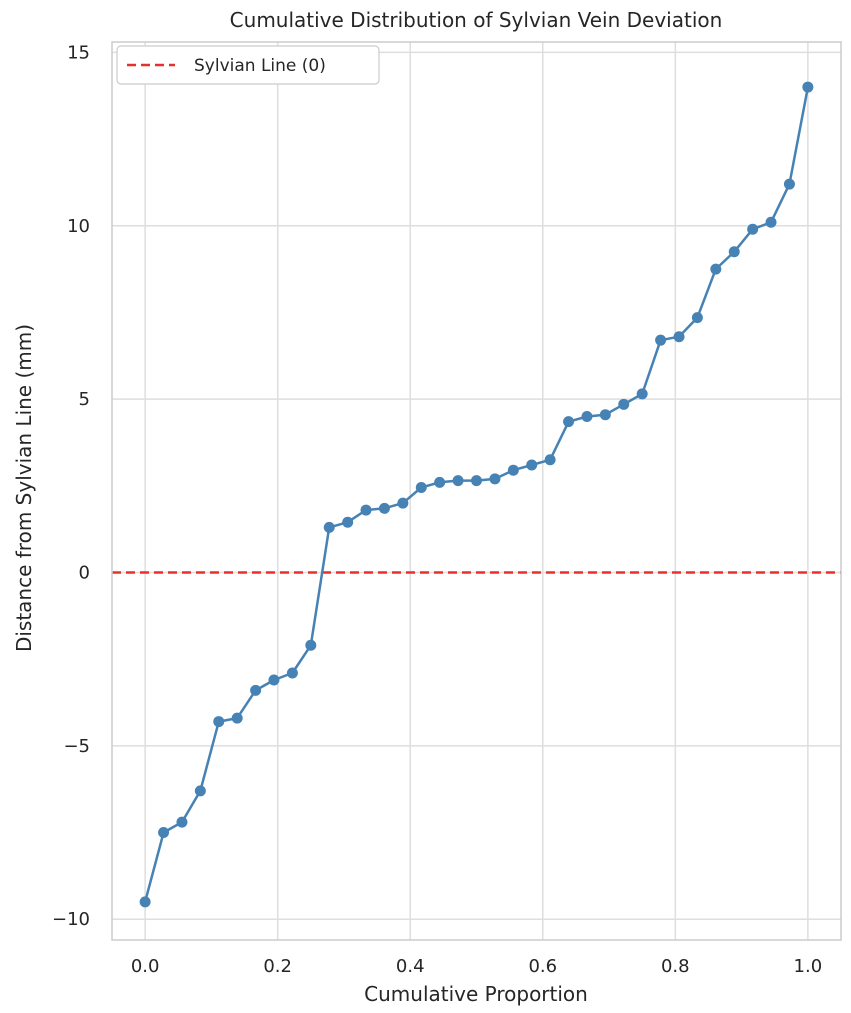 Image resolution: width=851 pixels, height=1013 pixels. Describe the element at coordinates (410, 966) in the screenshot. I see `x-tick-label: 0.4` at that location.